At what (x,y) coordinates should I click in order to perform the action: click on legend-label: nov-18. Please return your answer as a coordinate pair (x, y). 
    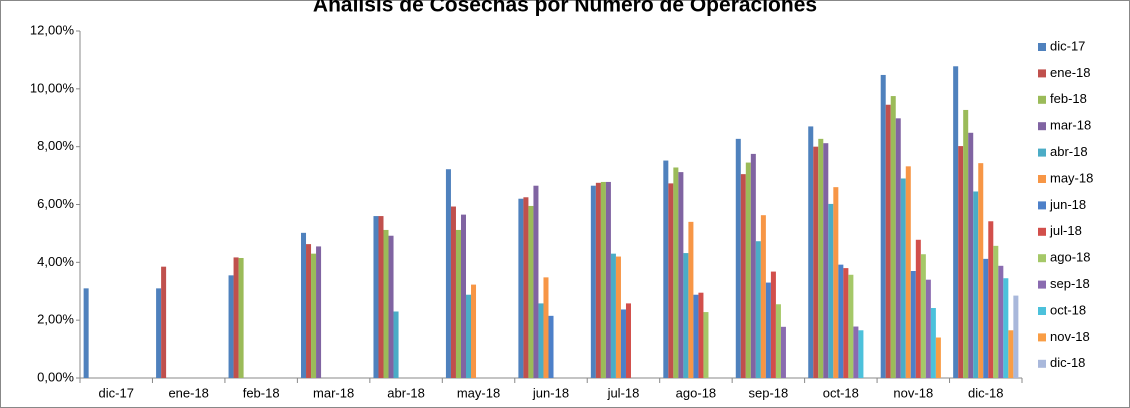
    Looking at the image, I should click on (1070, 336).